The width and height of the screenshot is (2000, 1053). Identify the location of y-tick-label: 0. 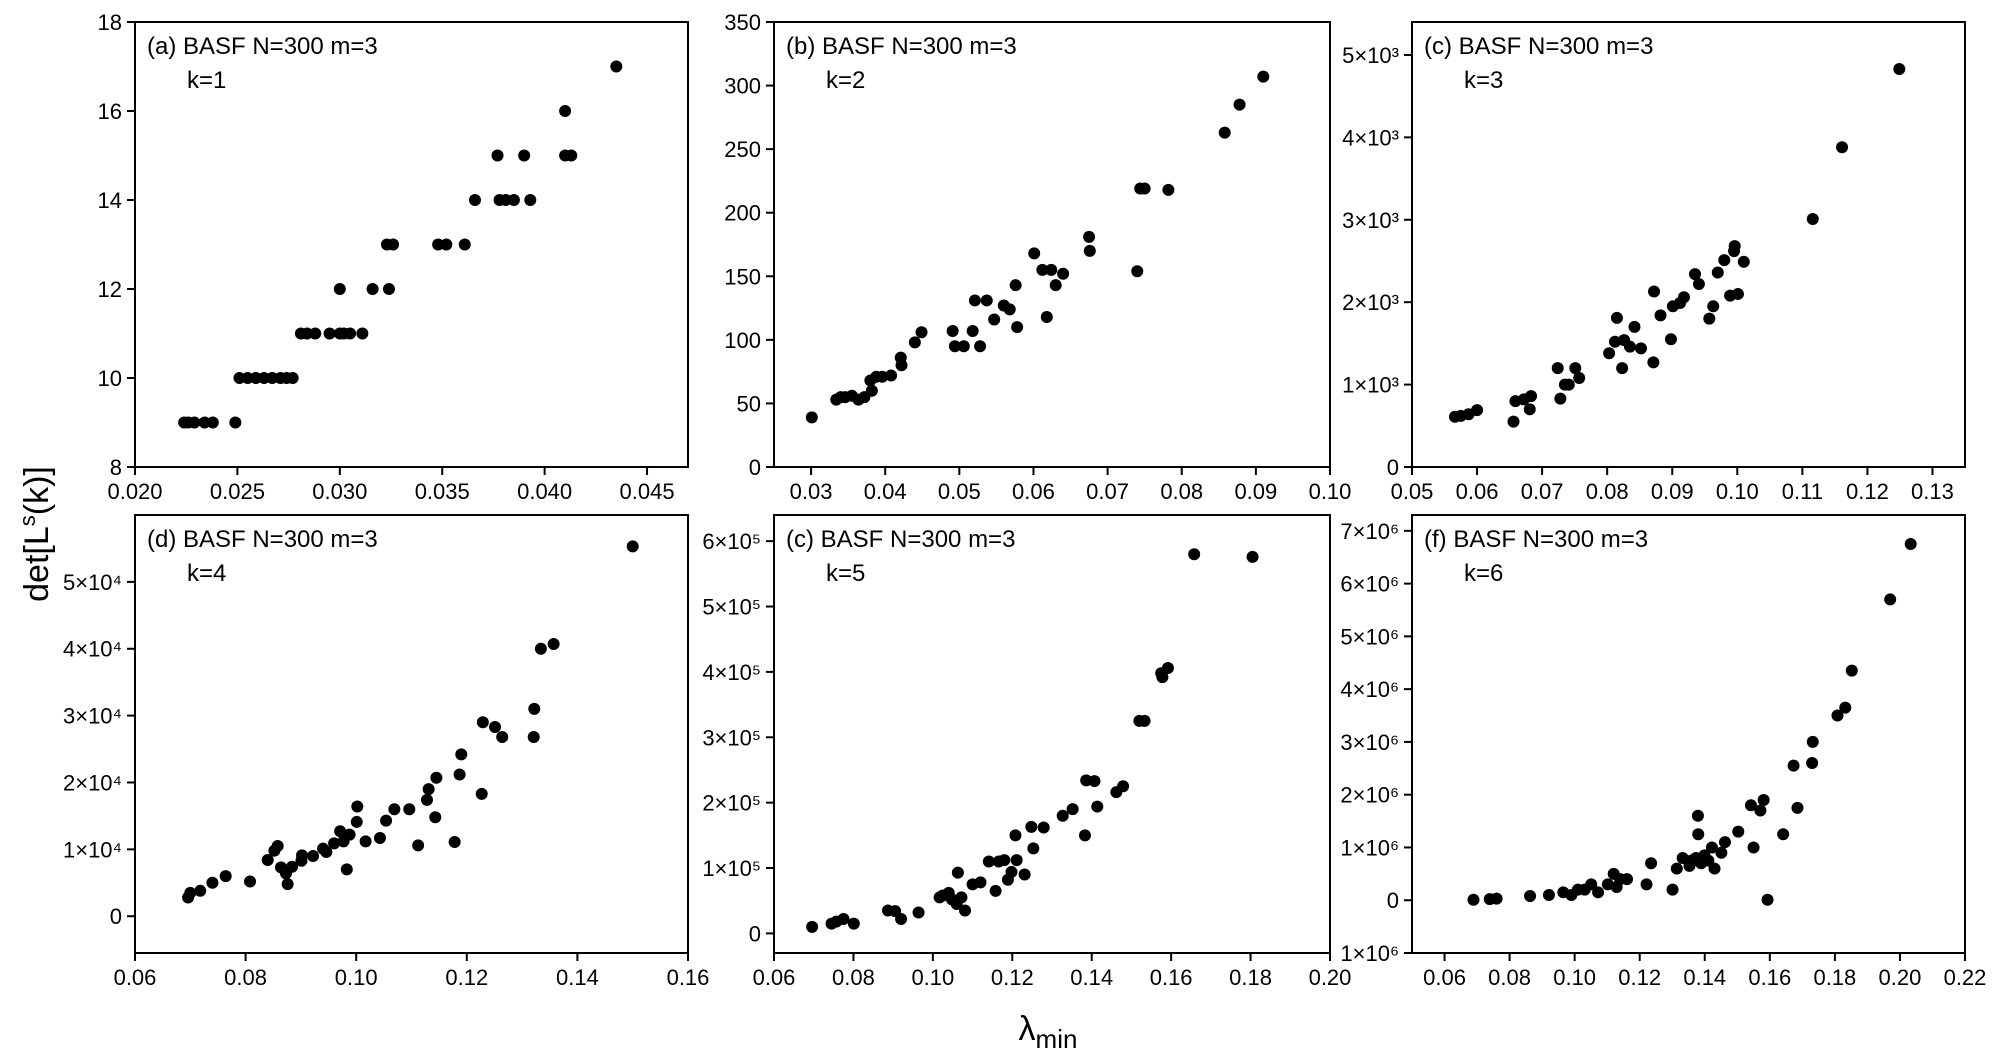
(755, 467).